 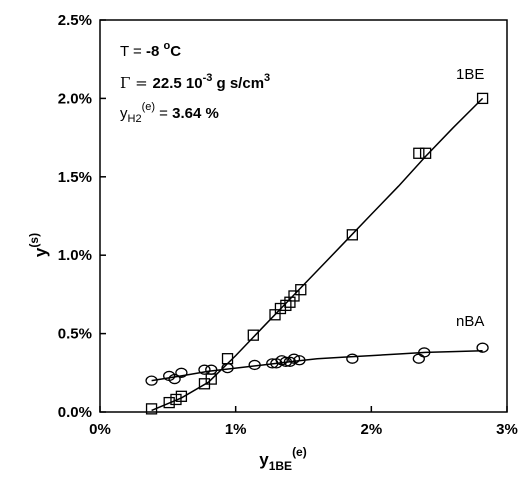 What do you see at coordinates (282, 459) in the screenshot?
I see `x-axis-title: y1BE(e)` at bounding box center [282, 459].